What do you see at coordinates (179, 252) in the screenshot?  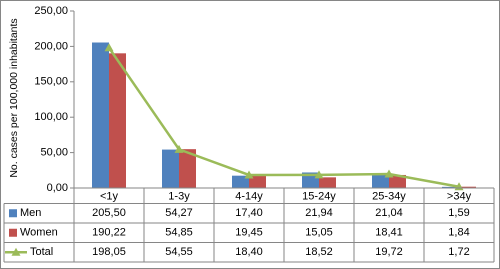 I see `table-value: 54,55` at bounding box center [179, 252].